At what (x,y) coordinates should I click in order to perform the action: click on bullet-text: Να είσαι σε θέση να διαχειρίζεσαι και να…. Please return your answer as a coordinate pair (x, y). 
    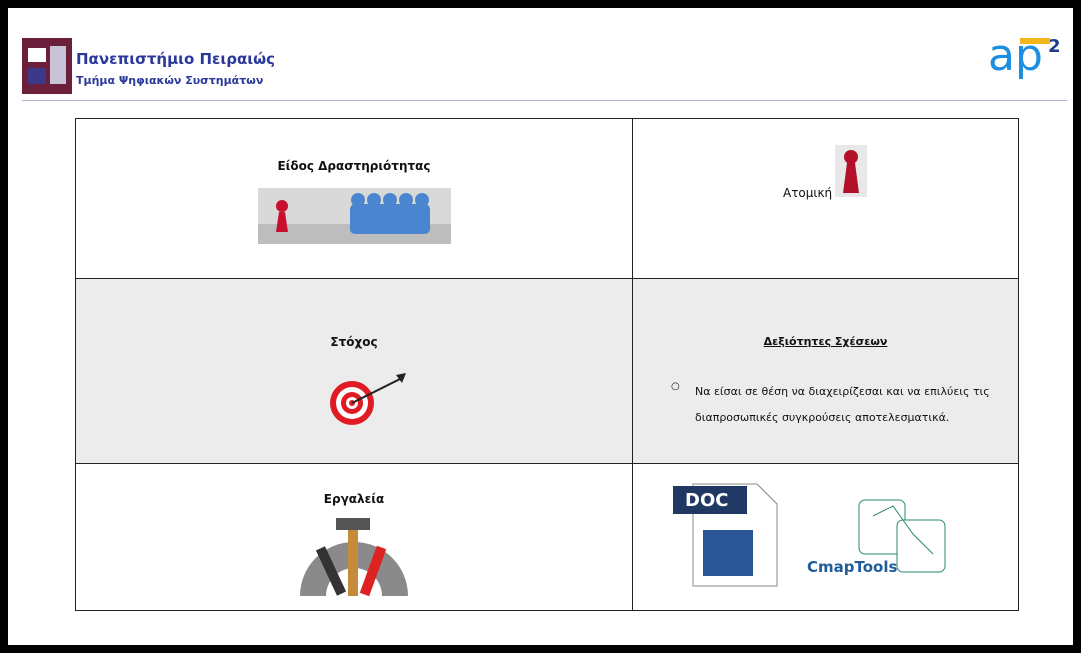
    Looking at the image, I should click on (842, 404).